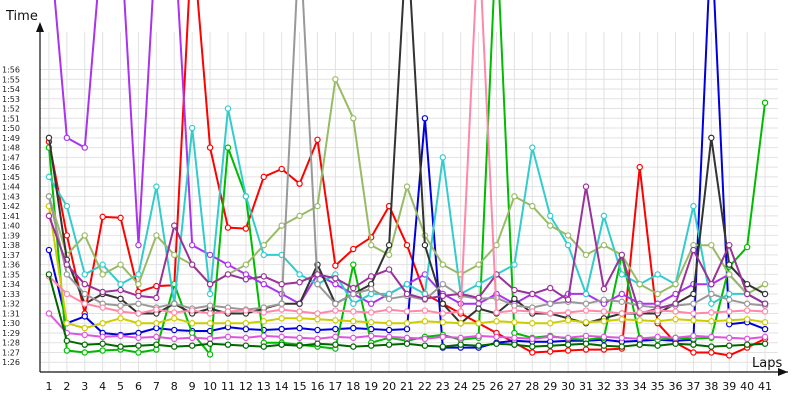 This screenshot has width=800, height=400. I want to click on x-tick-label: 8, so click(174, 386).